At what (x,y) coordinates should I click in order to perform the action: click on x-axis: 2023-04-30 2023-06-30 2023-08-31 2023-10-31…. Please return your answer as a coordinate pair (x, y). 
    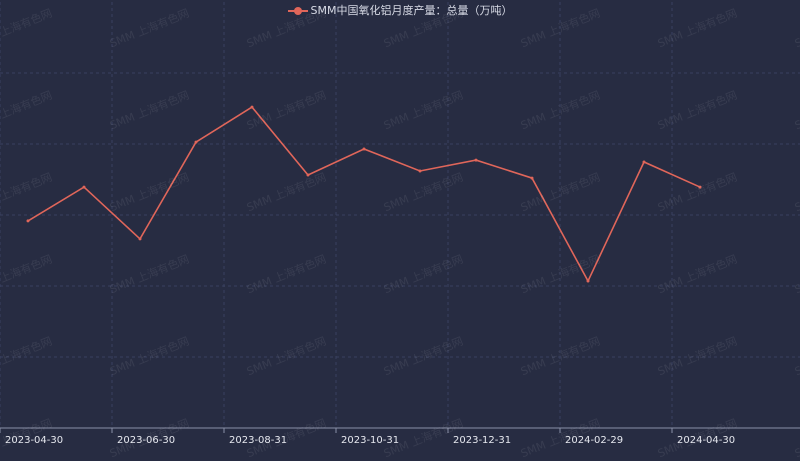
    Looking at the image, I should click on (400, 436).